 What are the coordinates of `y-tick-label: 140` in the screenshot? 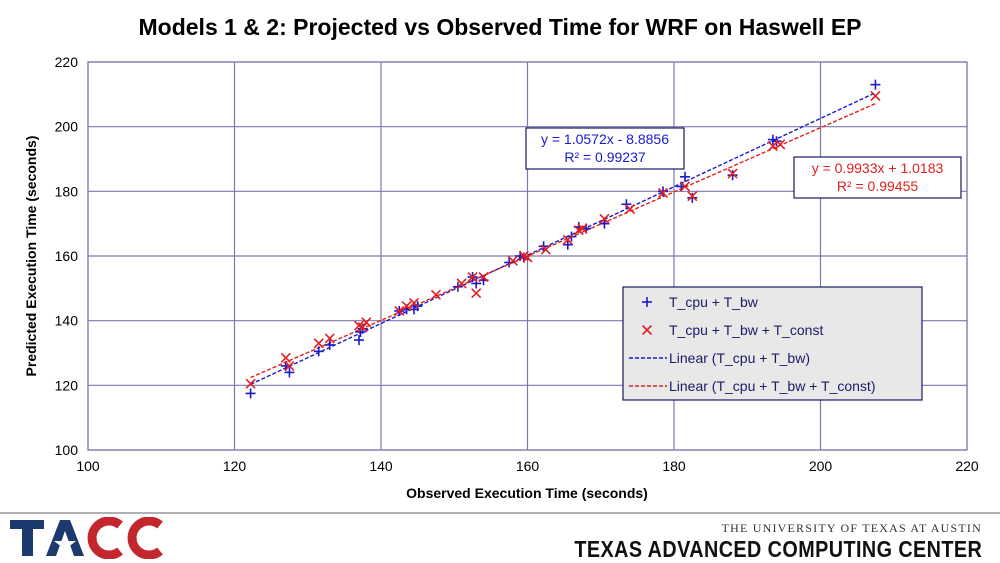 It's located at (67, 321).